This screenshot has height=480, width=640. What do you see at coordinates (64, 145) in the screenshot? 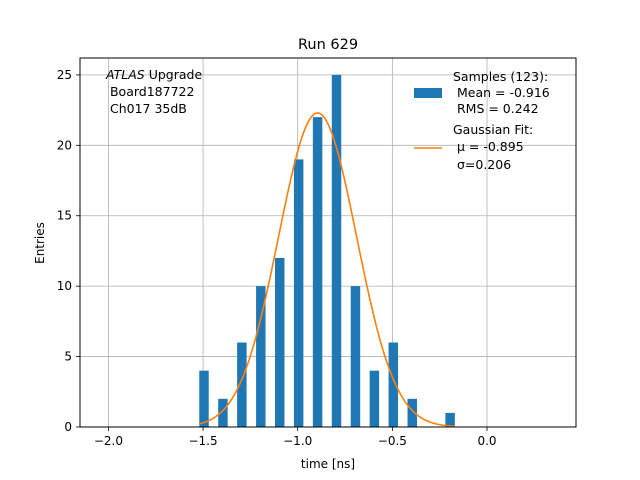
I see `y-tick-label: 20` at bounding box center [64, 145].